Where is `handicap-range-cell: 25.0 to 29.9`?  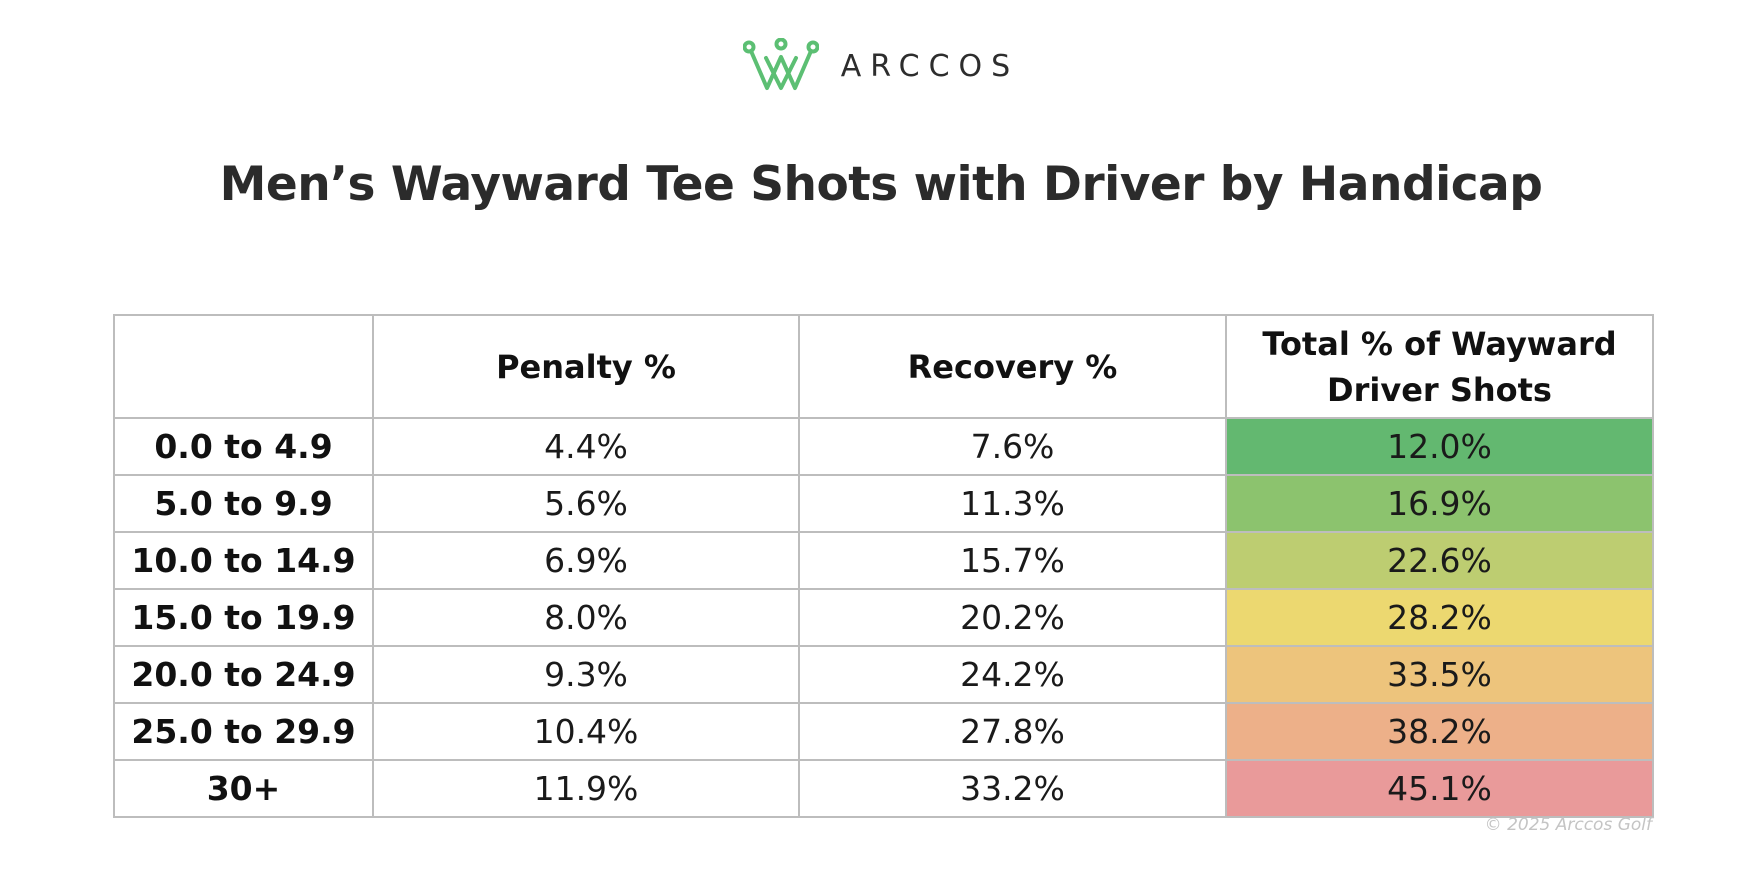 handicap-range-cell: 25.0 to 29.9 is located at coordinates (243, 731).